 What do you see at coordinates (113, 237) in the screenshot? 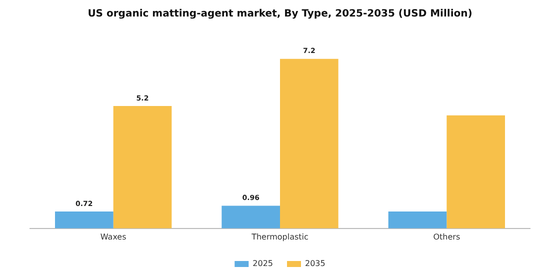
I see `x-tick-label: Waxes` at bounding box center [113, 237].